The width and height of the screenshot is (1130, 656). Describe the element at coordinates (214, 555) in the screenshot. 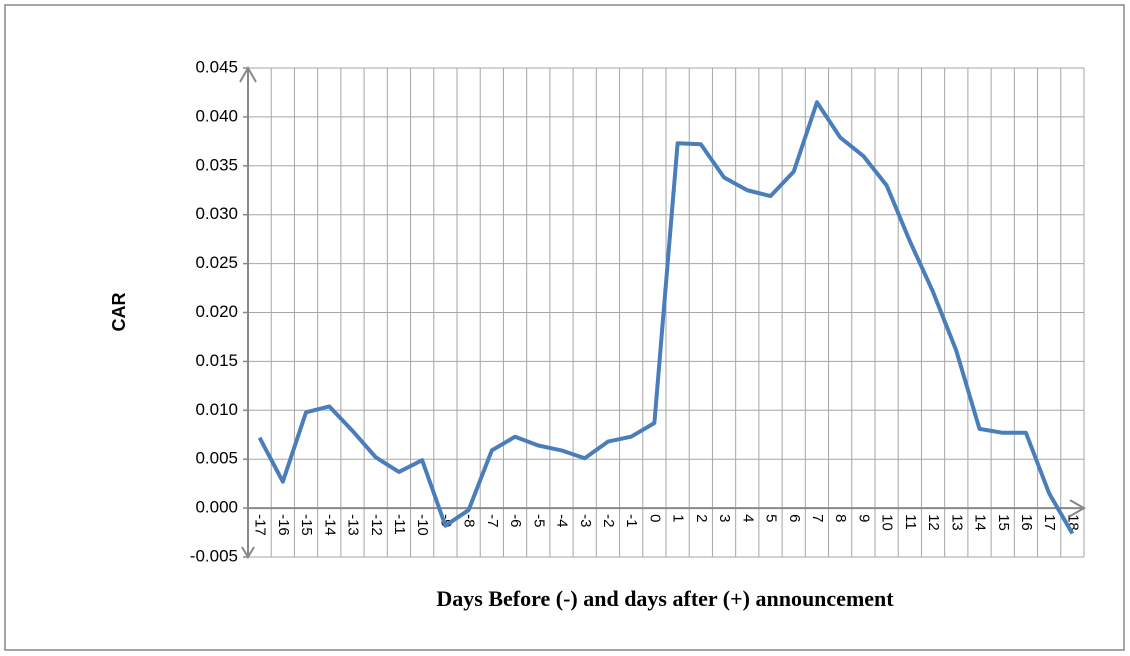

I see `y-tick-label: -0.005` at that location.